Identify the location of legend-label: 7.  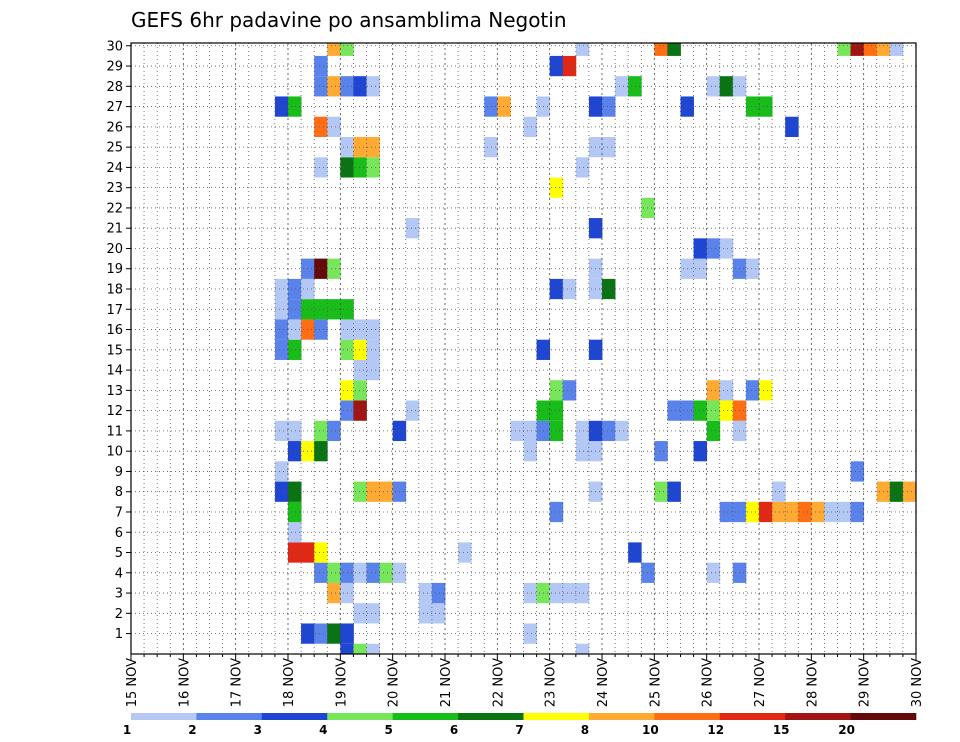
(519, 730).